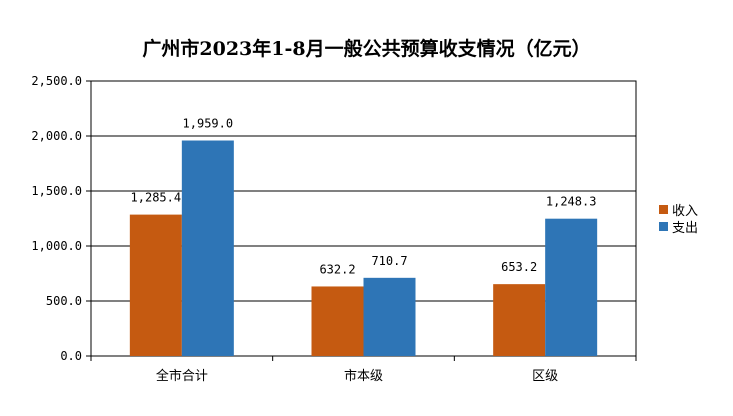  Describe the element at coordinates (366, 49) in the screenshot. I see `chart-title: 广州市2023年1-8月一般公共预算收支情况（亿元）` at that location.